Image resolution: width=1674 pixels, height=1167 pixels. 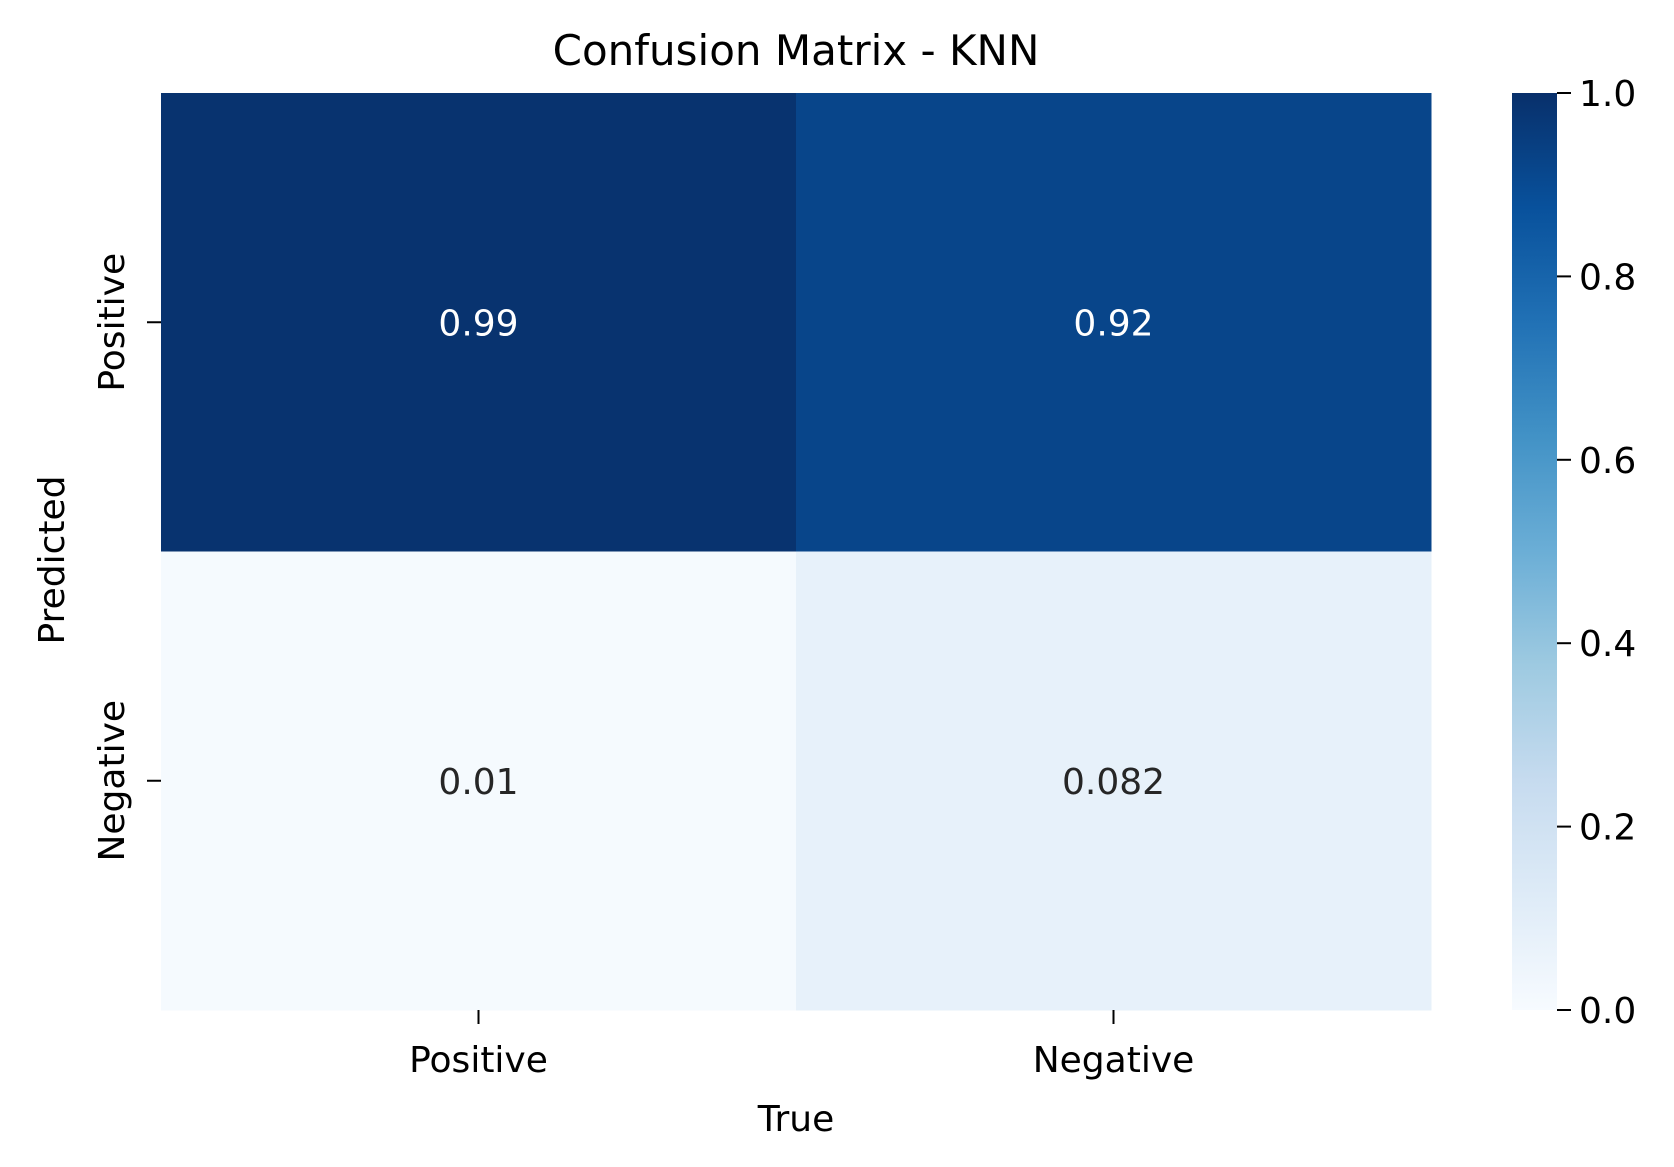 I want to click on x-tick-label: Negative, so click(x=1114, y=1060).